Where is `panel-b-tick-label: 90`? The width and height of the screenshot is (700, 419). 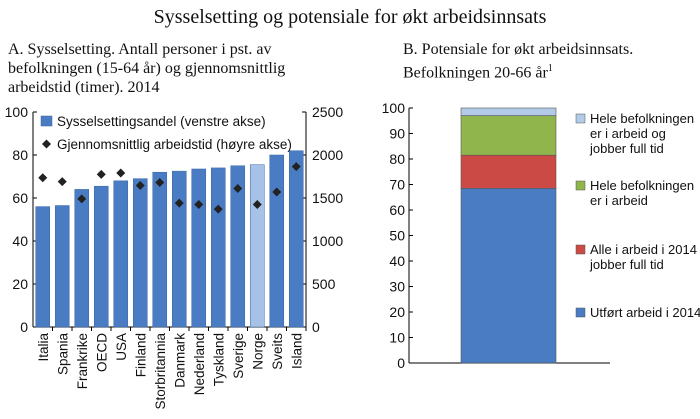
panel-b-tick-label: 90 is located at coordinates (397, 134).